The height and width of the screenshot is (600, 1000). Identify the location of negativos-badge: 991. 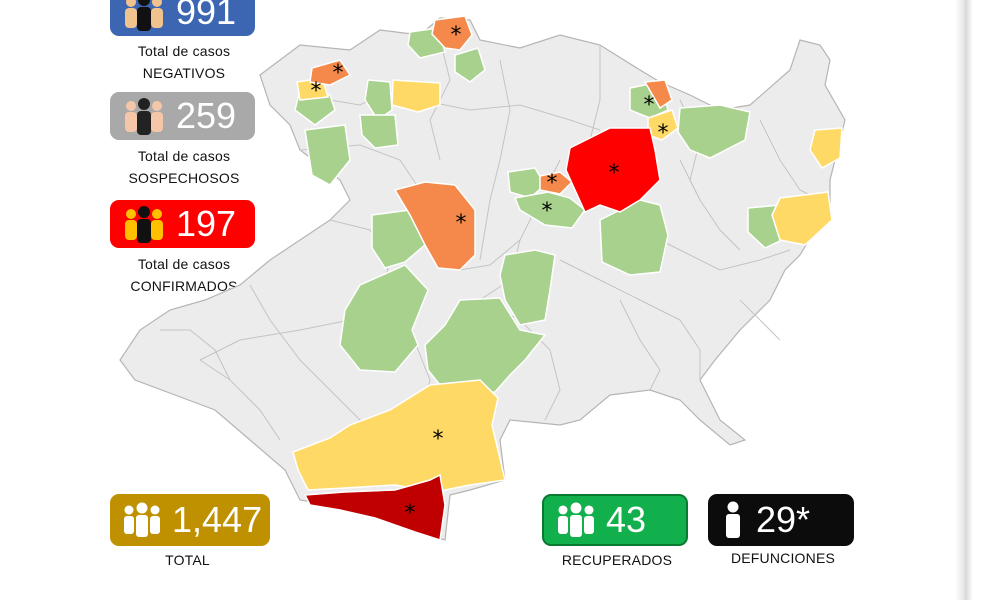
(182, 18).